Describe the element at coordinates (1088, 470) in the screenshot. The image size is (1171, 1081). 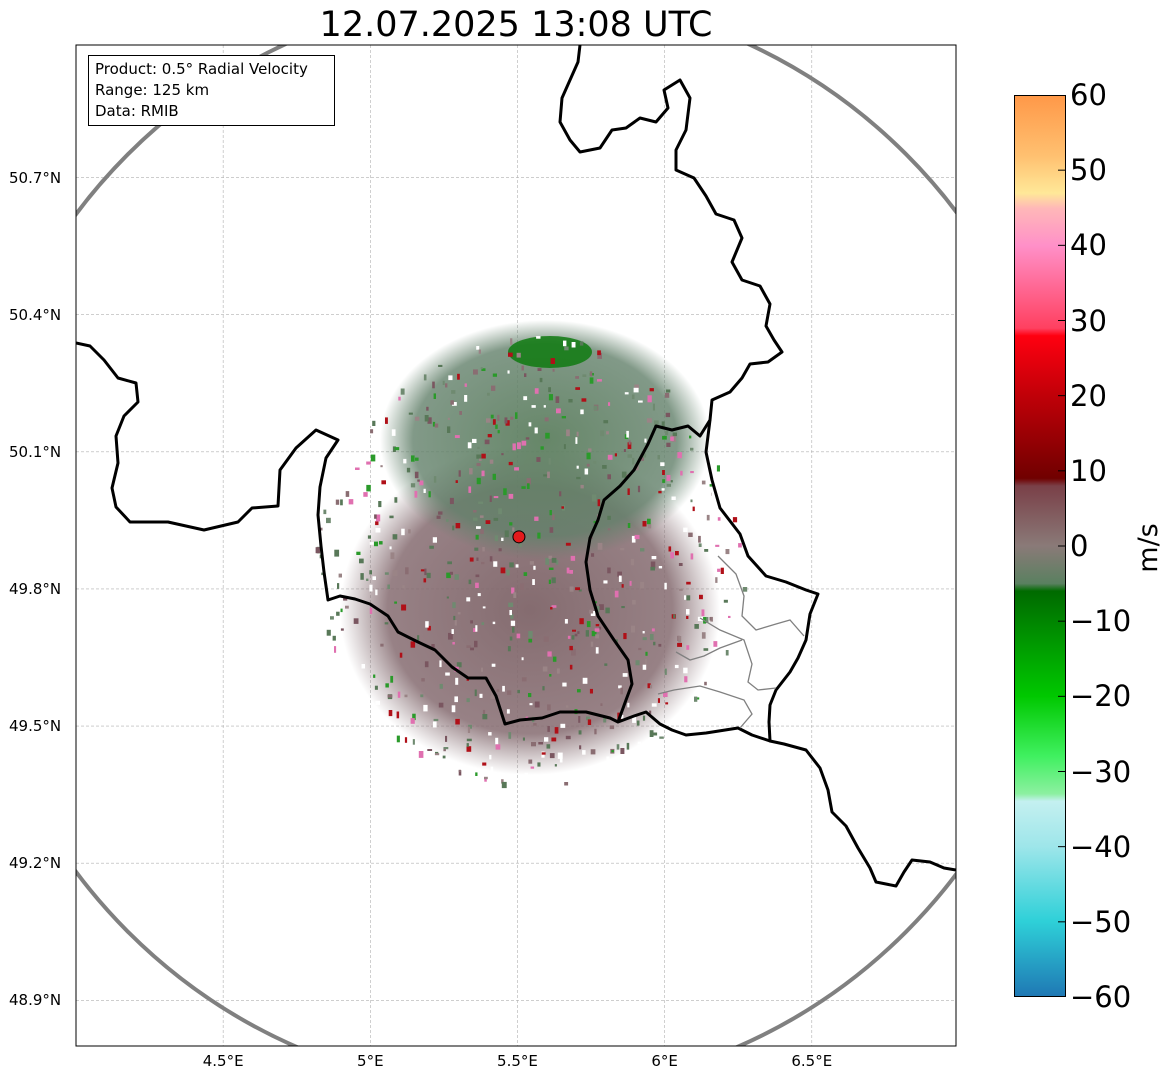
I see `colorbar-tick-label: 10` at that location.